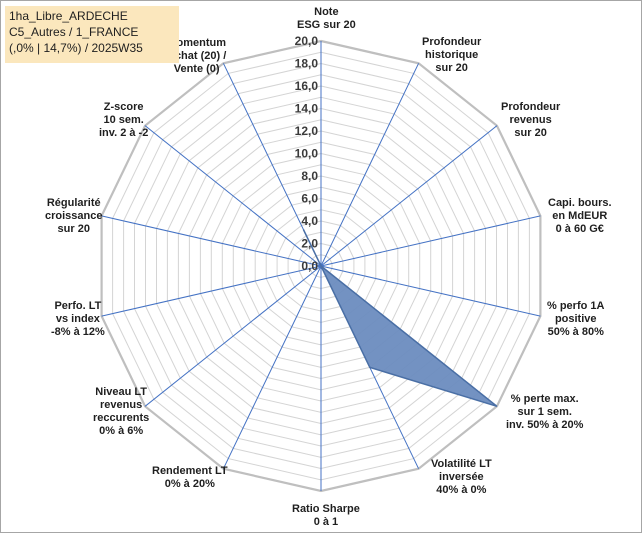 This screenshot has height=533, width=642. What do you see at coordinates (78, 306) in the screenshot?
I see `category-label-line: Perfo. LT` at bounding box center [78, 306].